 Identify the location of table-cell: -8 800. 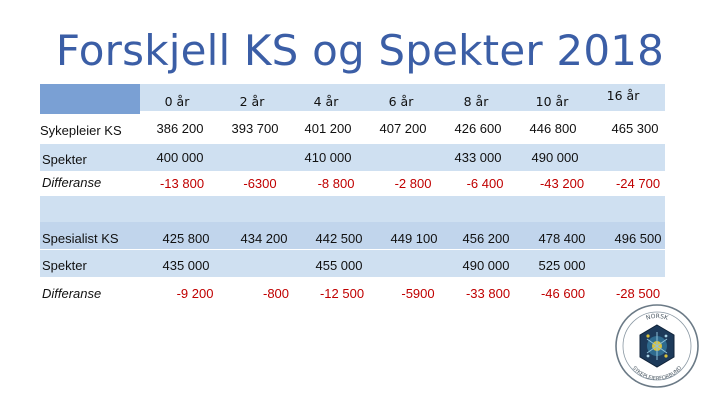
(336, 183).